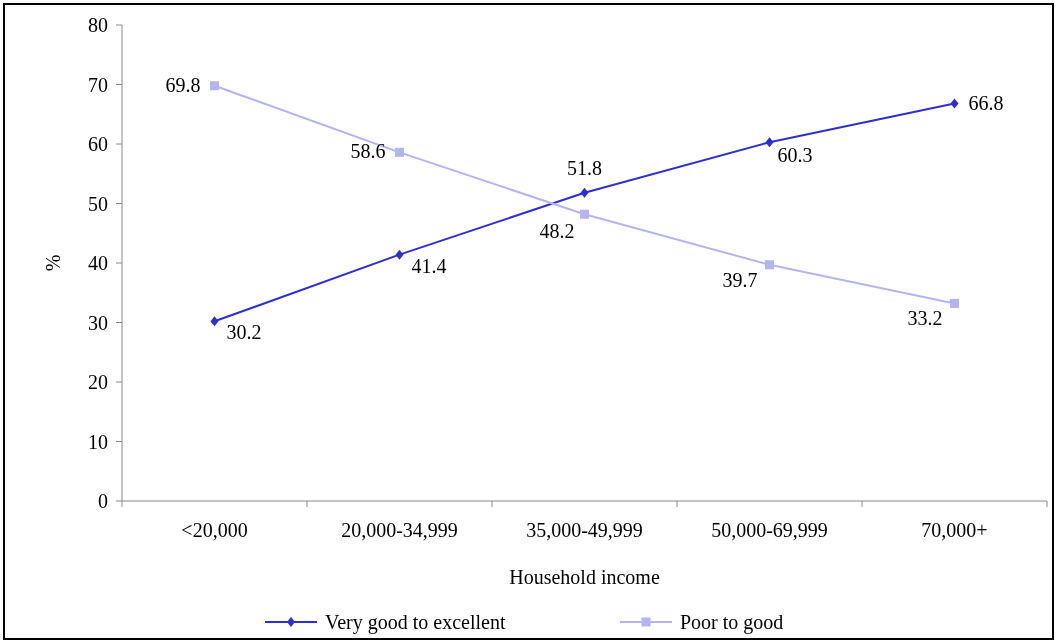 Image resolution: width=1057 pixels, height=643 pixels. What do you see at coordinates (98, 441) in the screenshot?
I see `y-tick-label: 10` at bounding box center [98, 441].